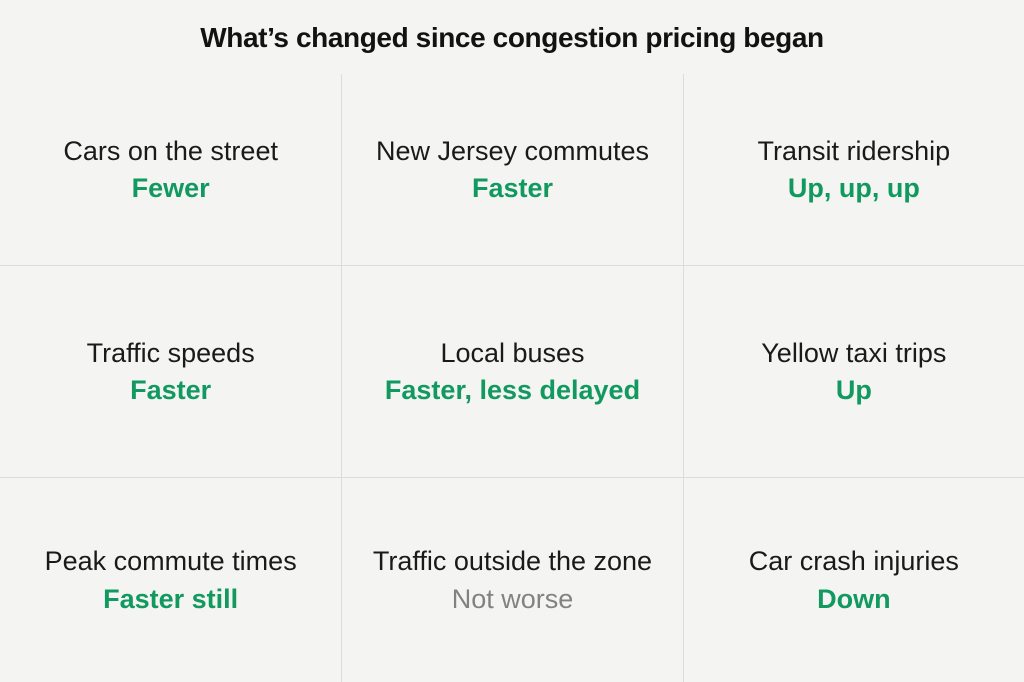  What do you see at coordinates (854, 150) in the screenshot?
I see `cell-label: Transit ridership` at bounding box center [854, 150].